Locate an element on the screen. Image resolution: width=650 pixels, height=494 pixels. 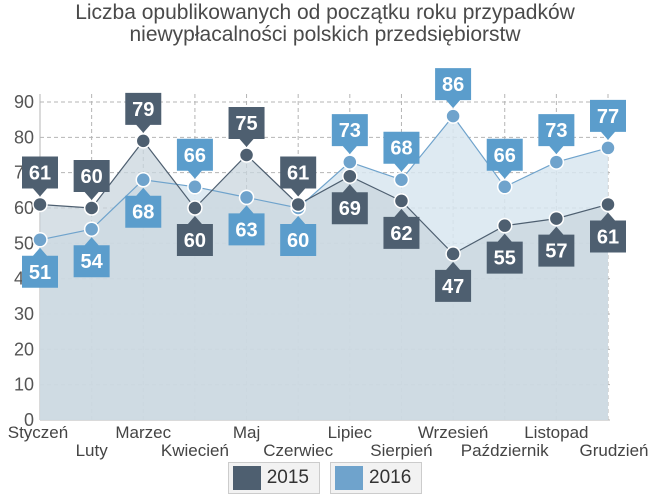
x-tick-marzec: Marzec is located at coordinates (143, 432).